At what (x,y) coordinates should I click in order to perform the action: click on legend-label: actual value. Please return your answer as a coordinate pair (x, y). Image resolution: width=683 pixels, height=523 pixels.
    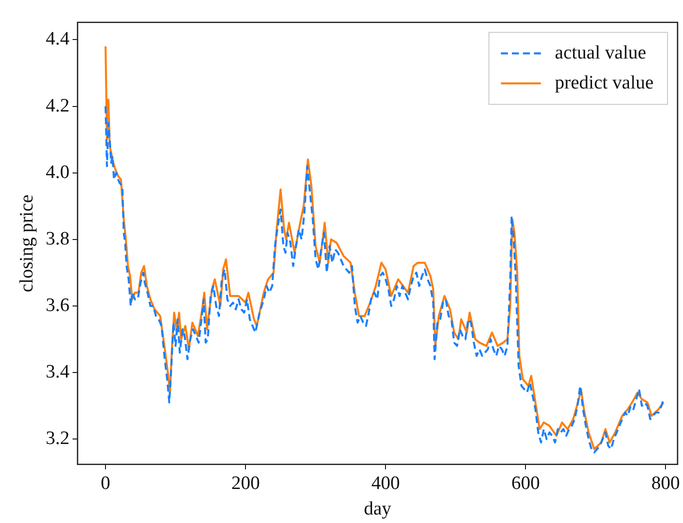
    Looking at the image, I should click on (600, 53).